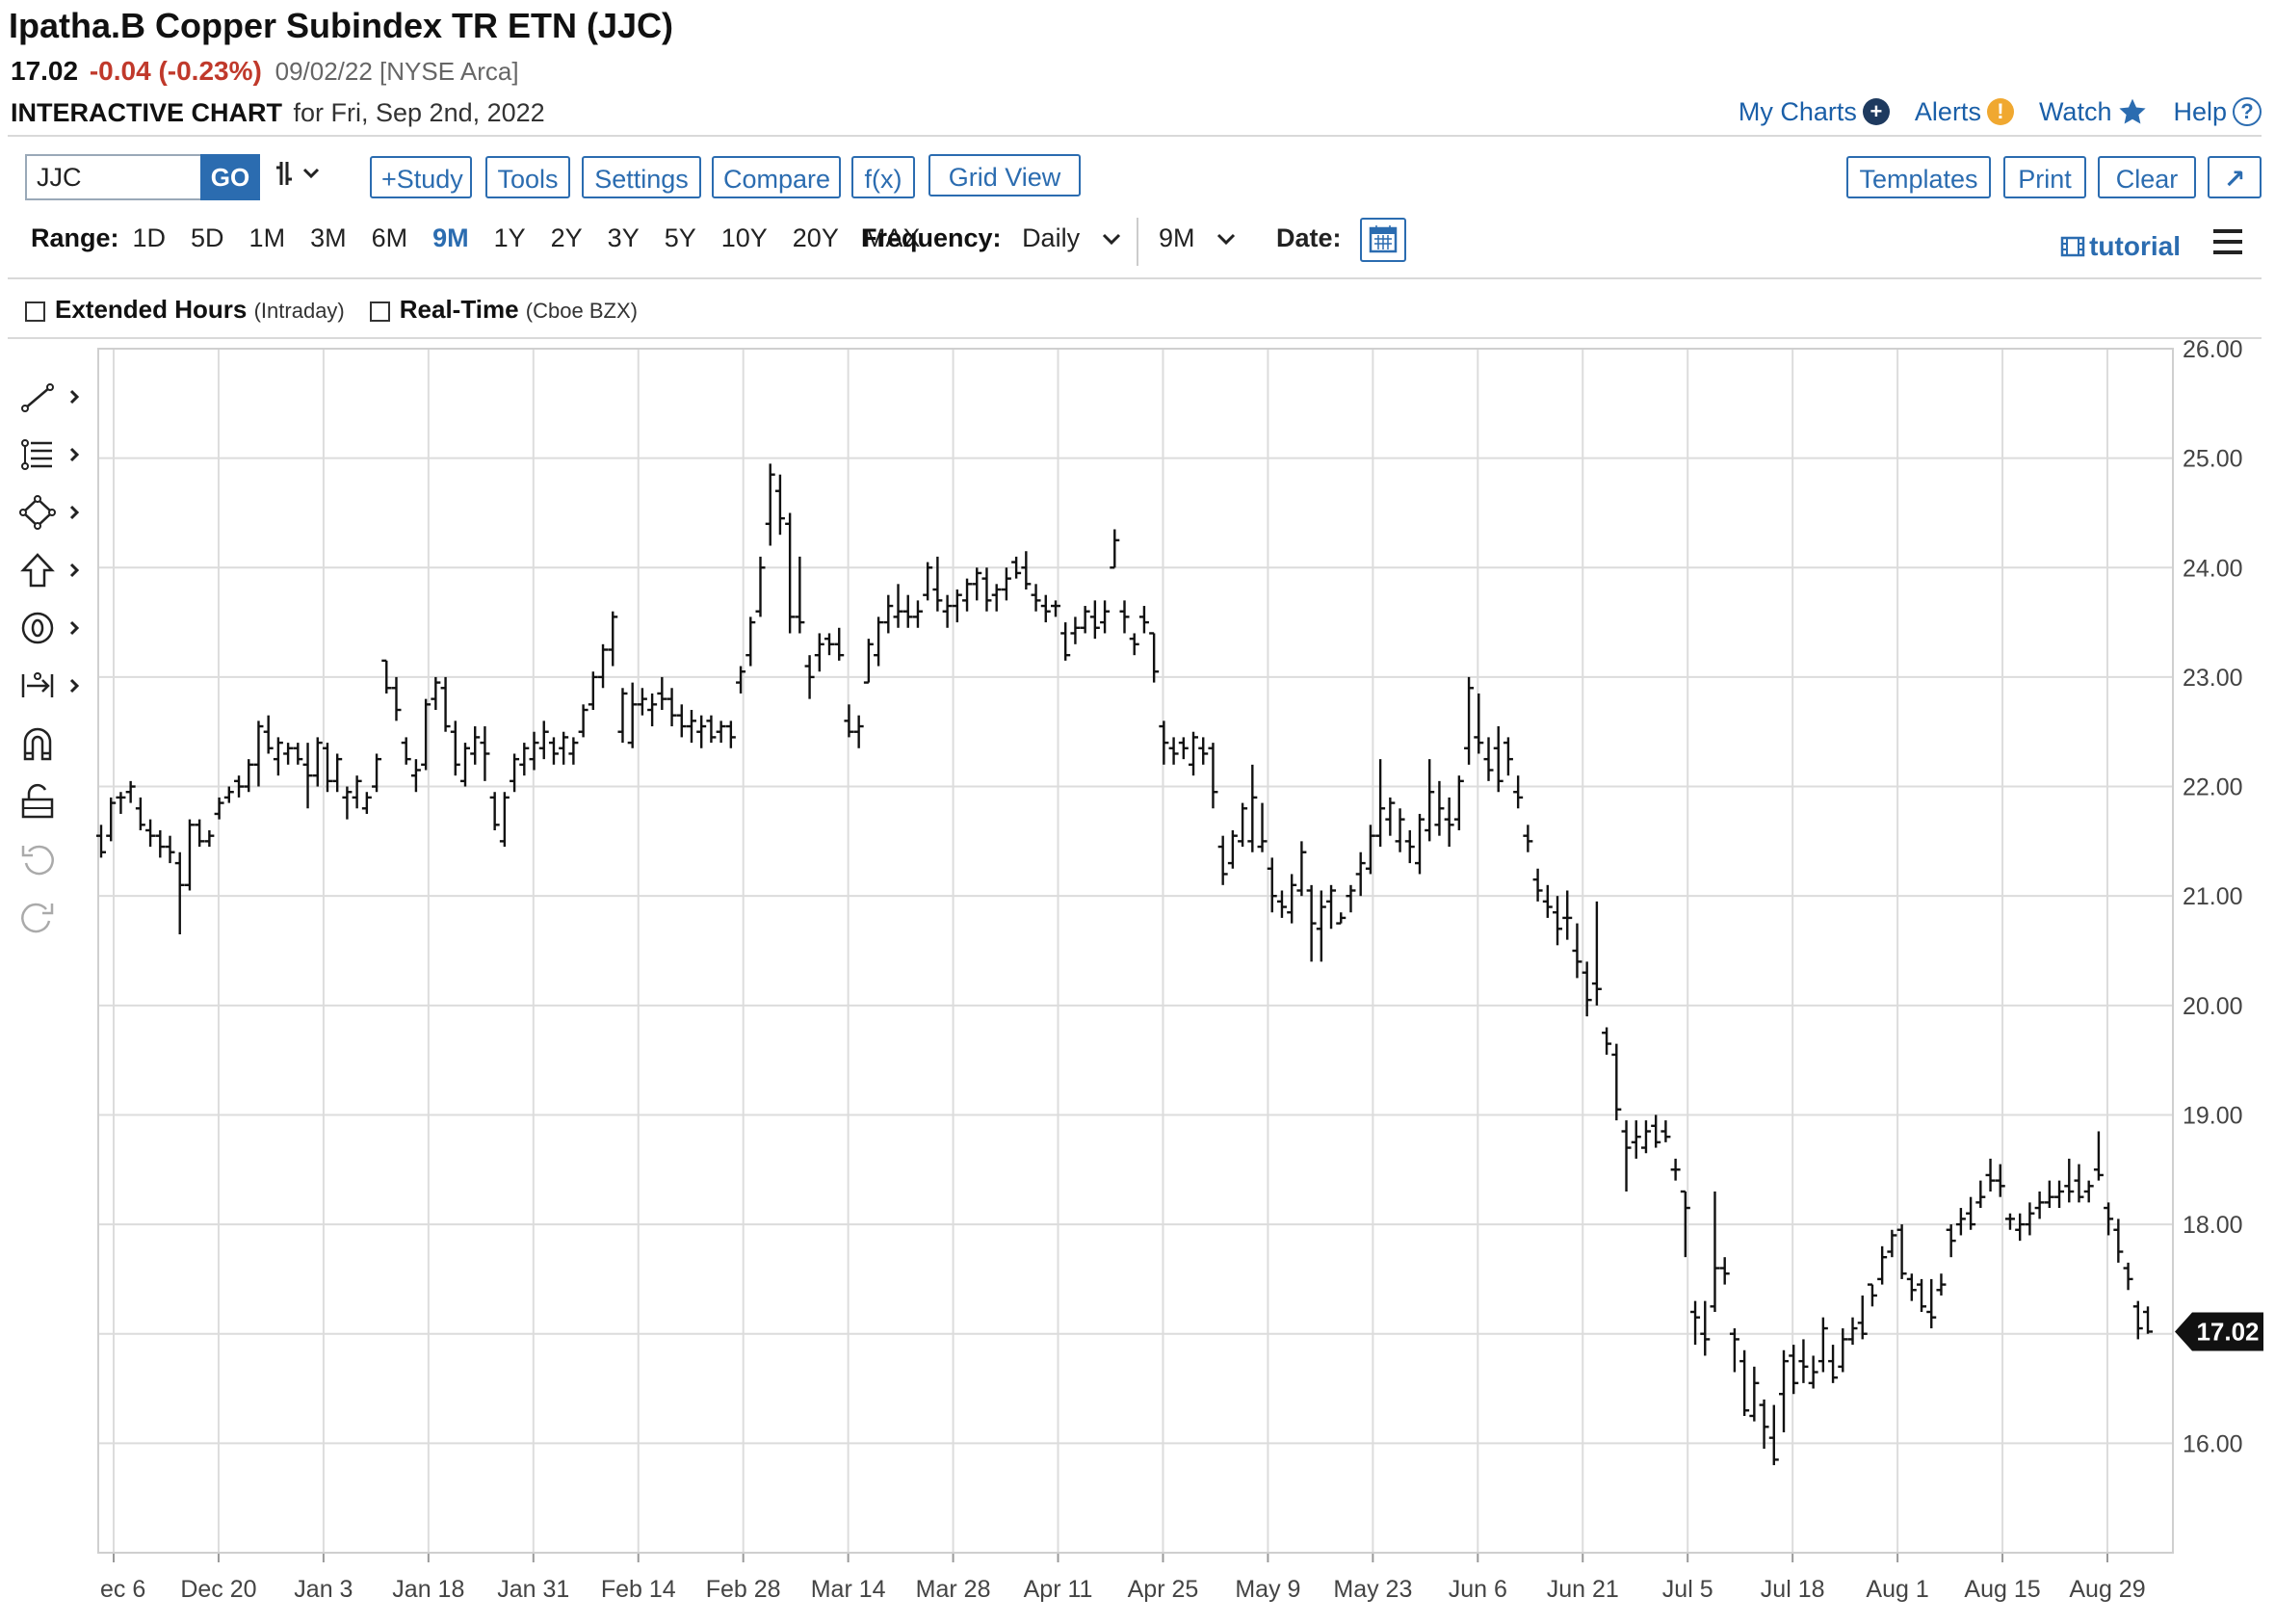 Image resolution: width=2275 pixels, height=1624 pixels. What do you see at coordinates (623, 237) in the screenshot?
I see `range-option-3y: 3Y` at bounding box center [623, 237].